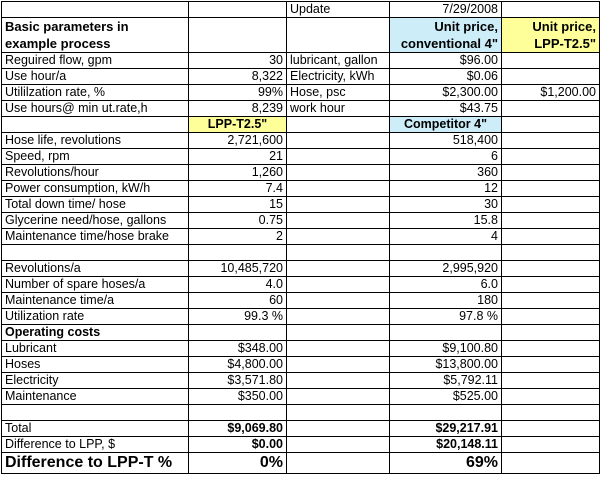 The height and width of the screenshot is (489, 600). What do you see at coordinates (237, 444) in the screenshot?
I see `difference-lpp: $0.00` at bounding box center [237, 444].